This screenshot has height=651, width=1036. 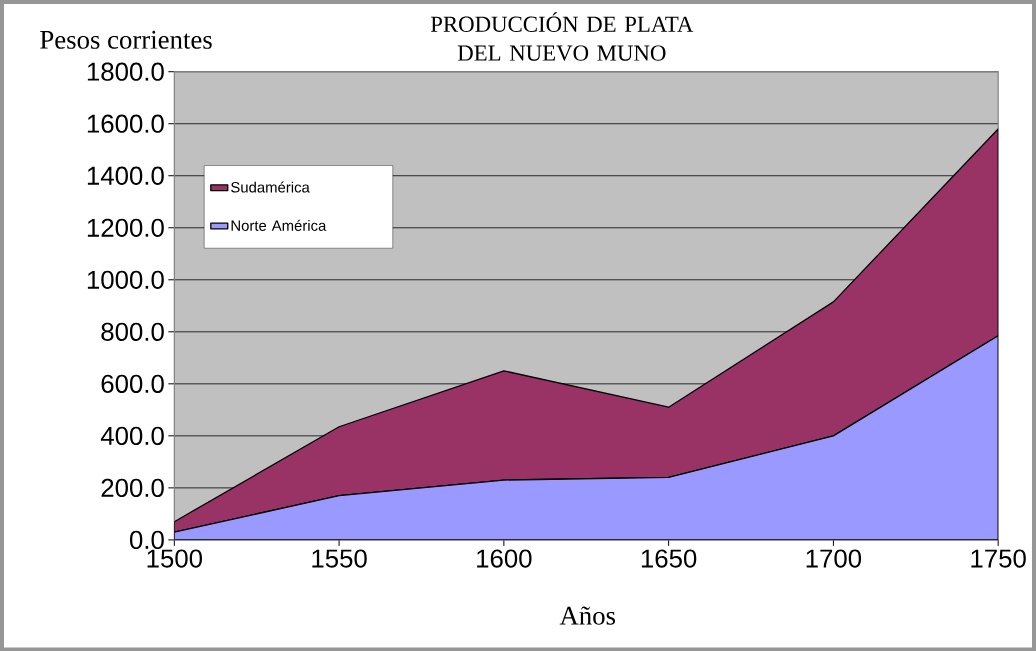 What do you see at coordinates (132, 435) in the screenshot?
I see `y-tick-label: 400.0` at bounding box center [132, 435].